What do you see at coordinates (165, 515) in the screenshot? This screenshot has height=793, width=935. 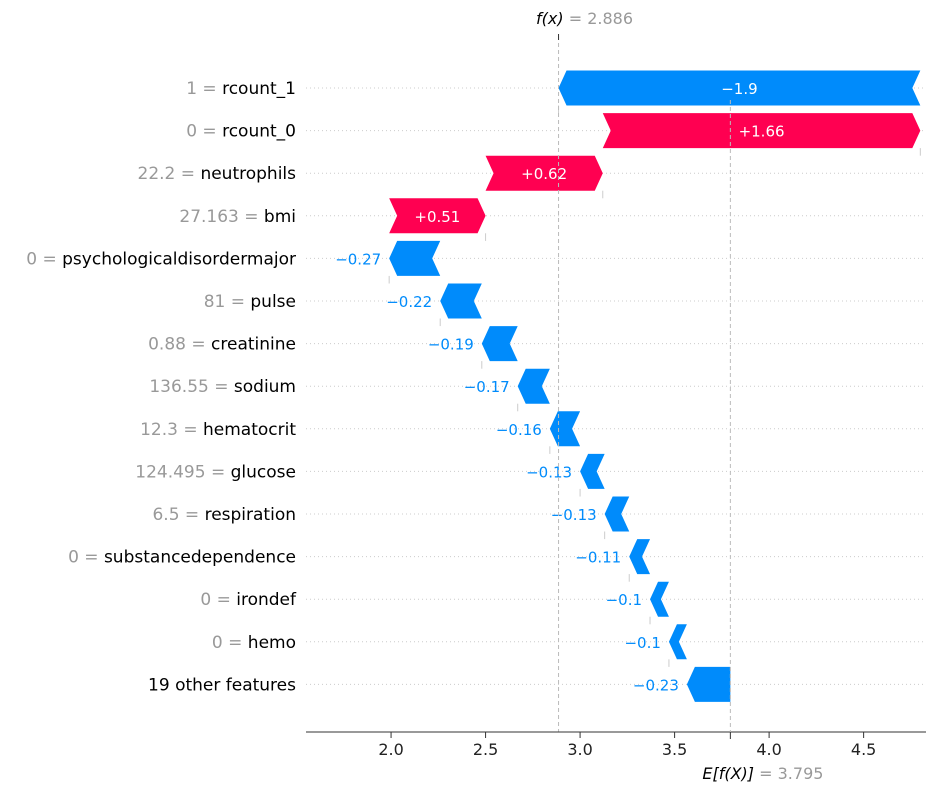 I see `feature-value: 6.5` at bounding box center [165, 515].